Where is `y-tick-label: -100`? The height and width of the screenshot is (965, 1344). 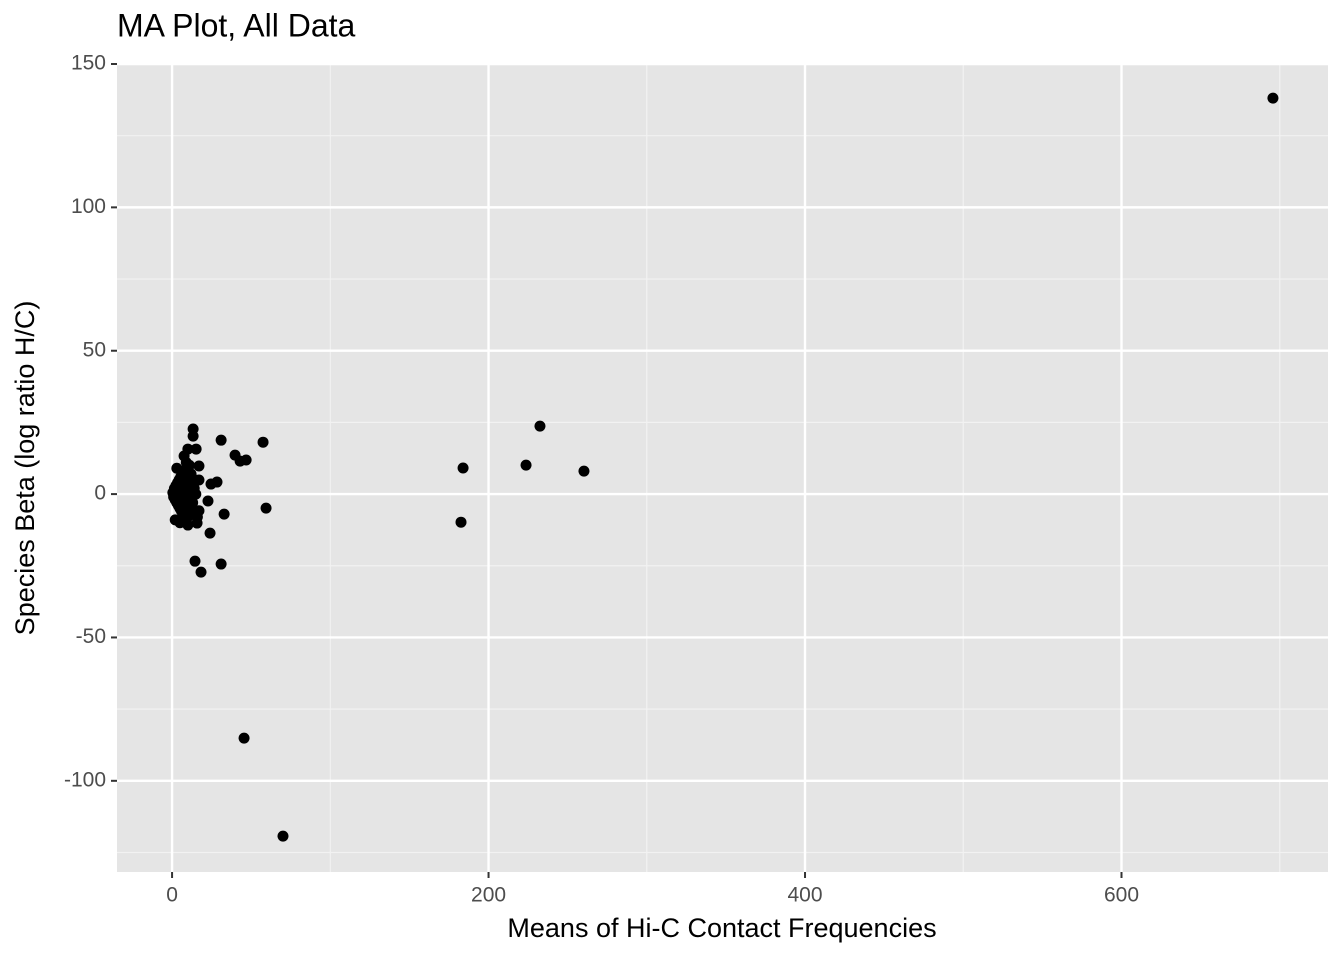 y-tick-label: -100 is located at coordinates (85, 779).